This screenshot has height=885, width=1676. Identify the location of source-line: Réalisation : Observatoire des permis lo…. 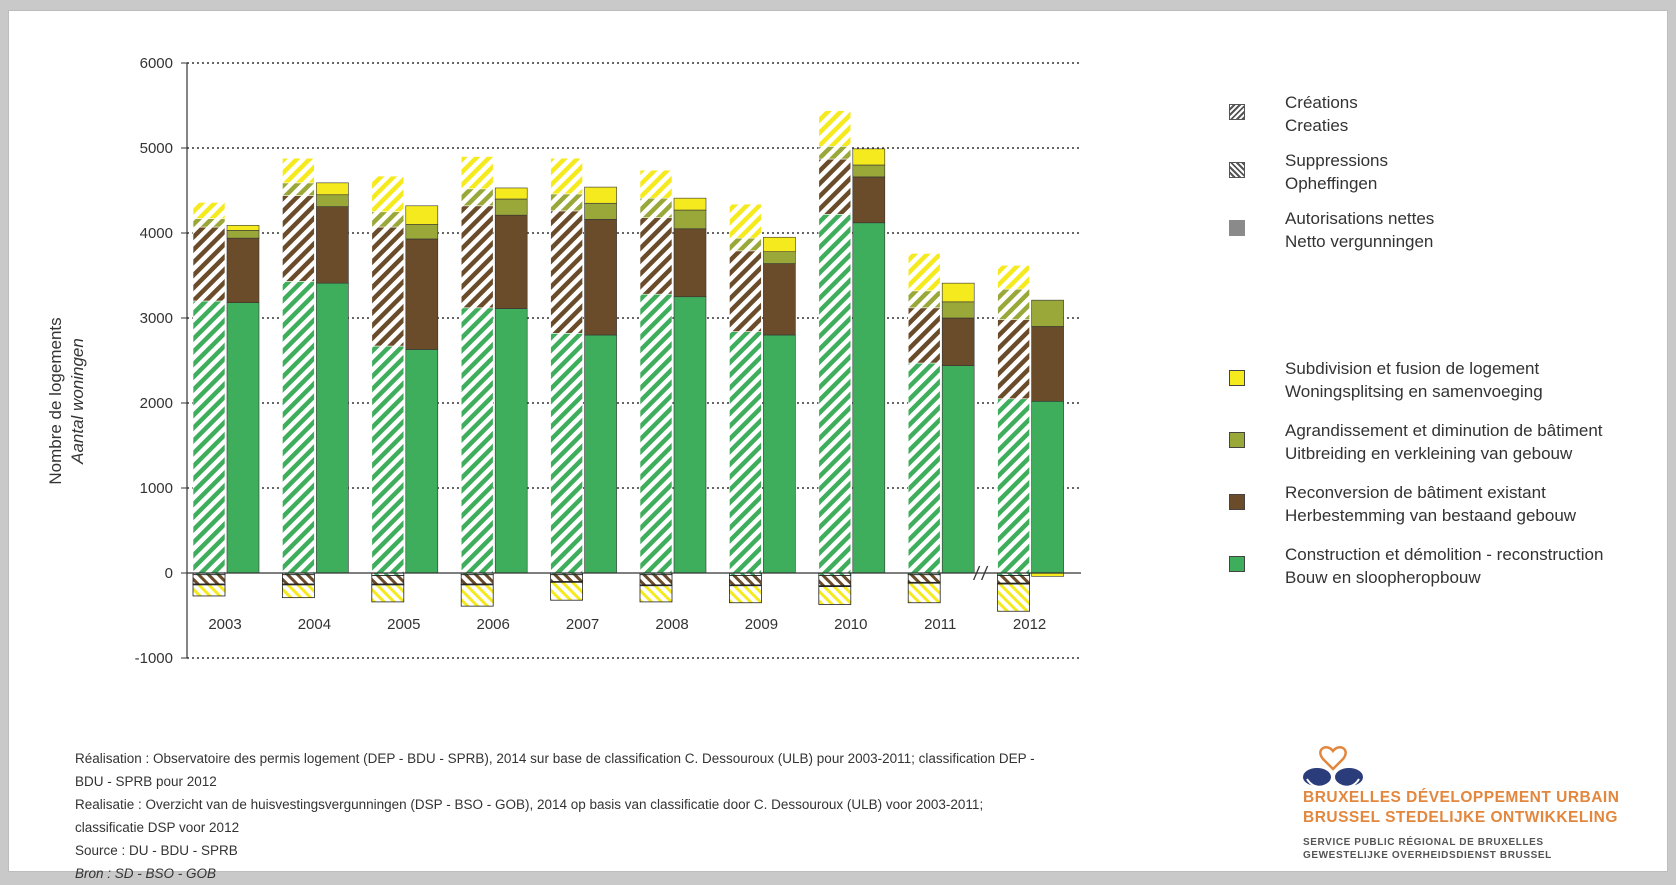
(555, 758).